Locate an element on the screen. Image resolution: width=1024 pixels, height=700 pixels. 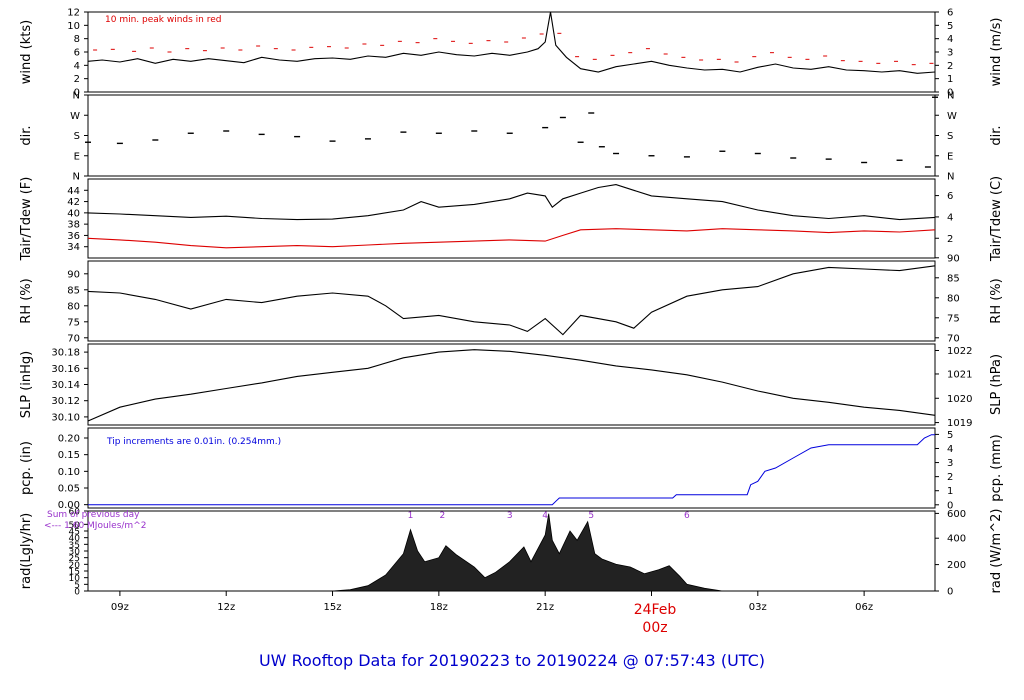
date-marker-hour: 00z is located at coordinates (654, 628).